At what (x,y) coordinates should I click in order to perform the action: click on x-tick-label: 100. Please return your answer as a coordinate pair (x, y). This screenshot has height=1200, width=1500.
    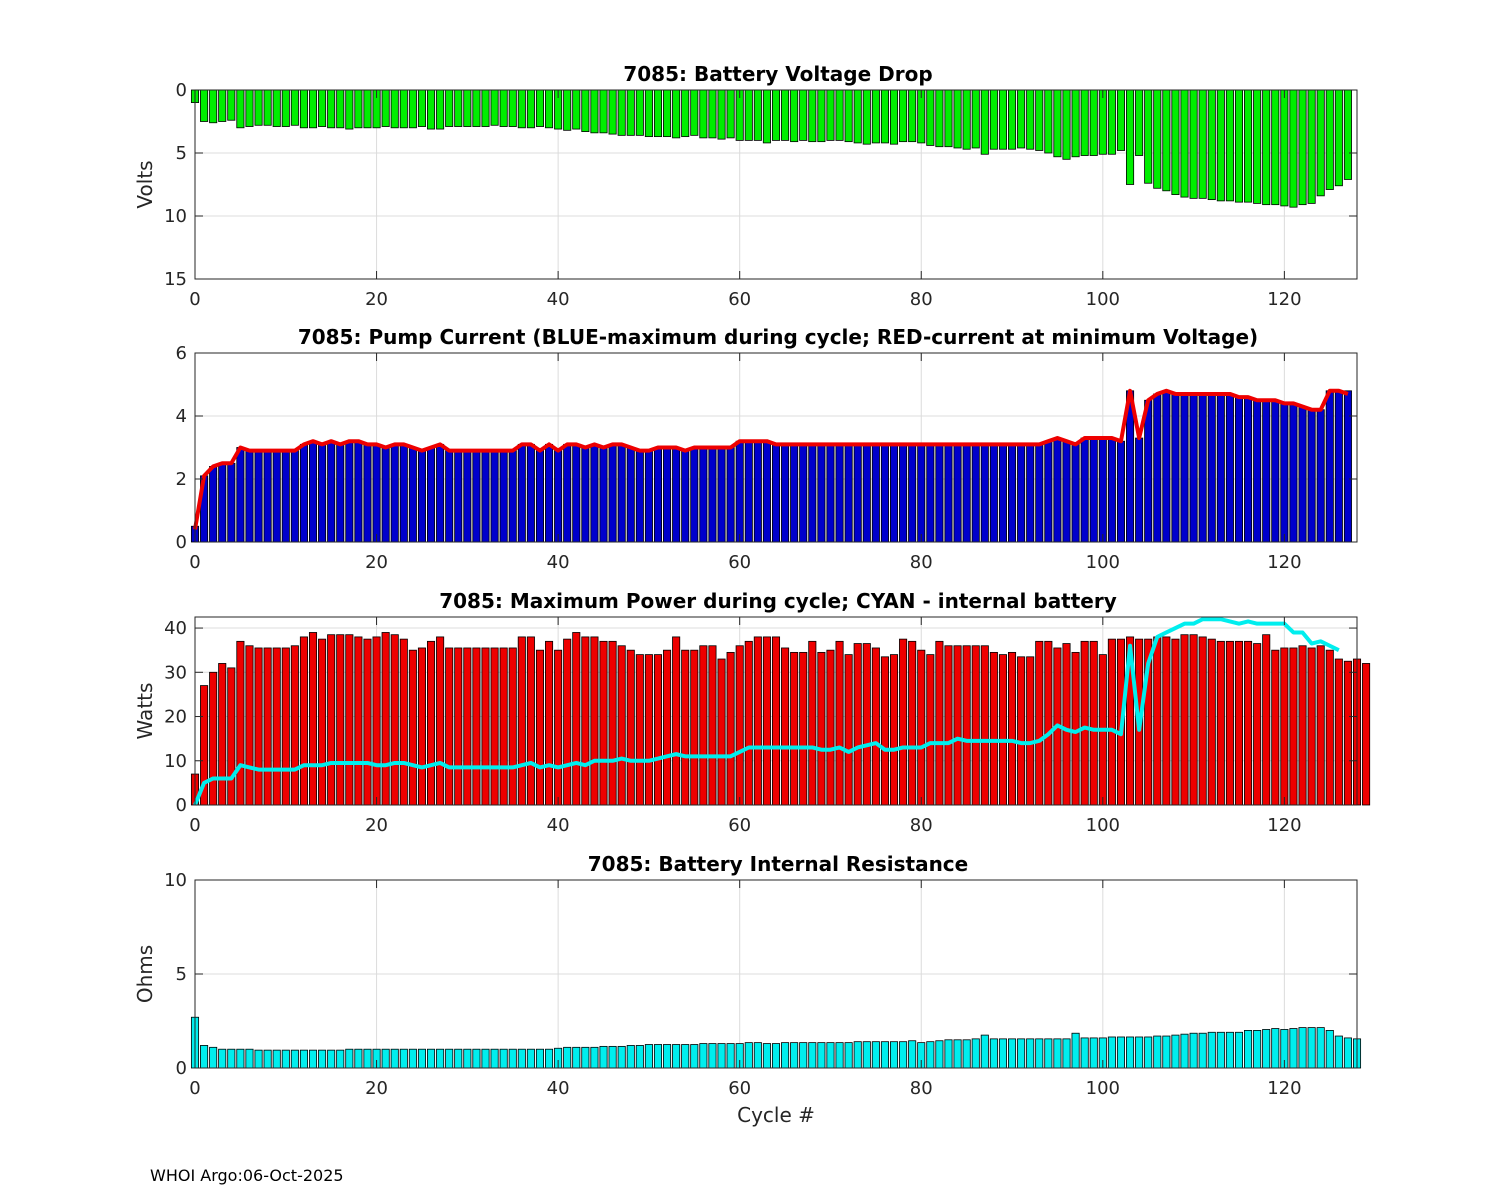
    Looking at the image, I should click on (1103, 299).